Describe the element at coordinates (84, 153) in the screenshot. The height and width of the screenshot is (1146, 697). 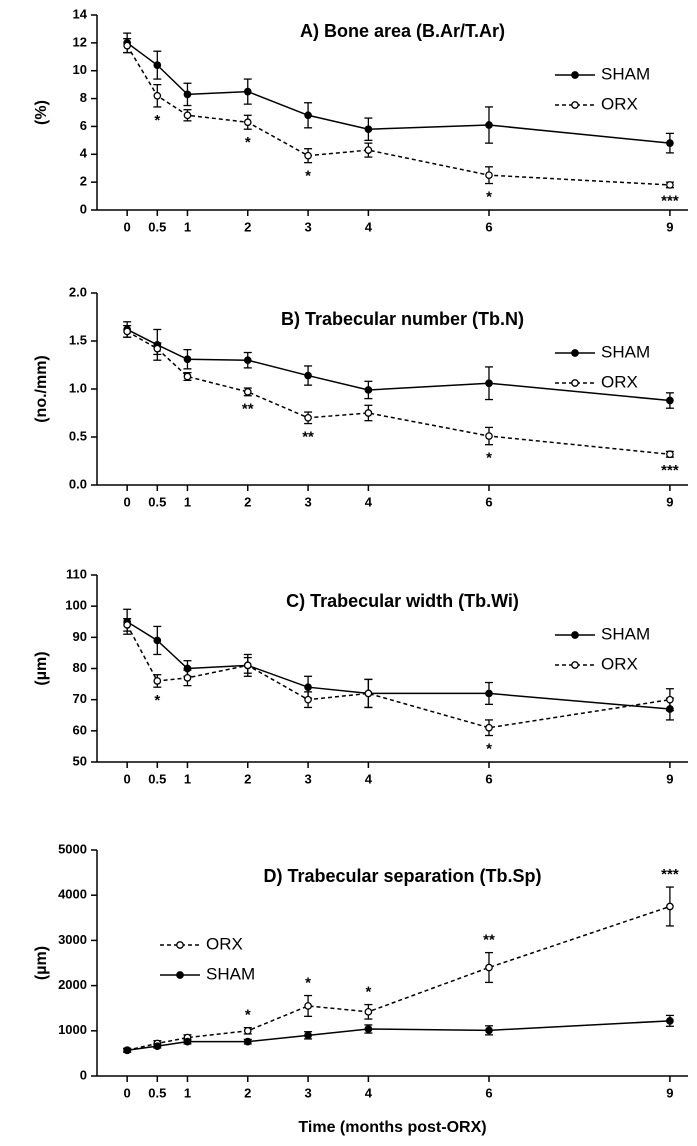
I see `y-tick-label: 4` at that location.